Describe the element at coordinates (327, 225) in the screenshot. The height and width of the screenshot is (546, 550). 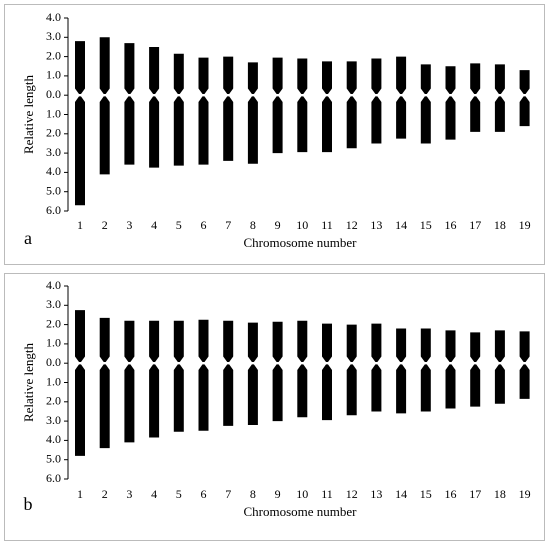
I see `x-tick-label: 11` at that location.